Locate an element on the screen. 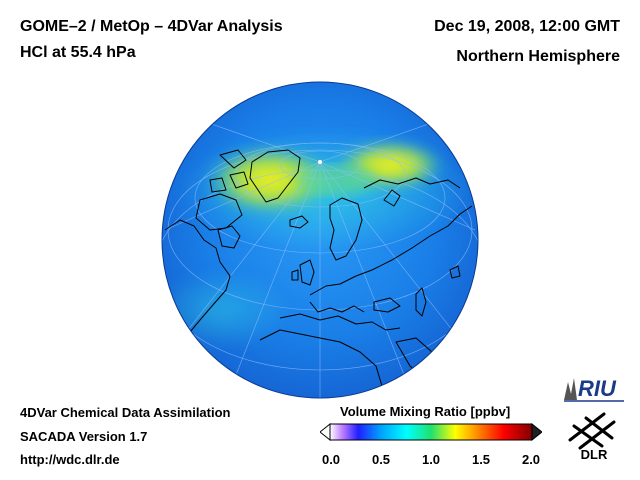  footer-url: http://wdc.dlr.de is located at coordinates (70, 459).